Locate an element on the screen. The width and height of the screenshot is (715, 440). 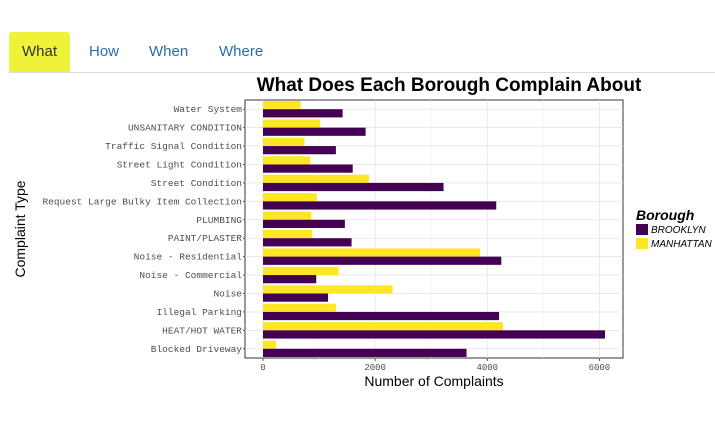
legend-label-brooklyn: BROOKLYN is located at coordinates (678, 230).